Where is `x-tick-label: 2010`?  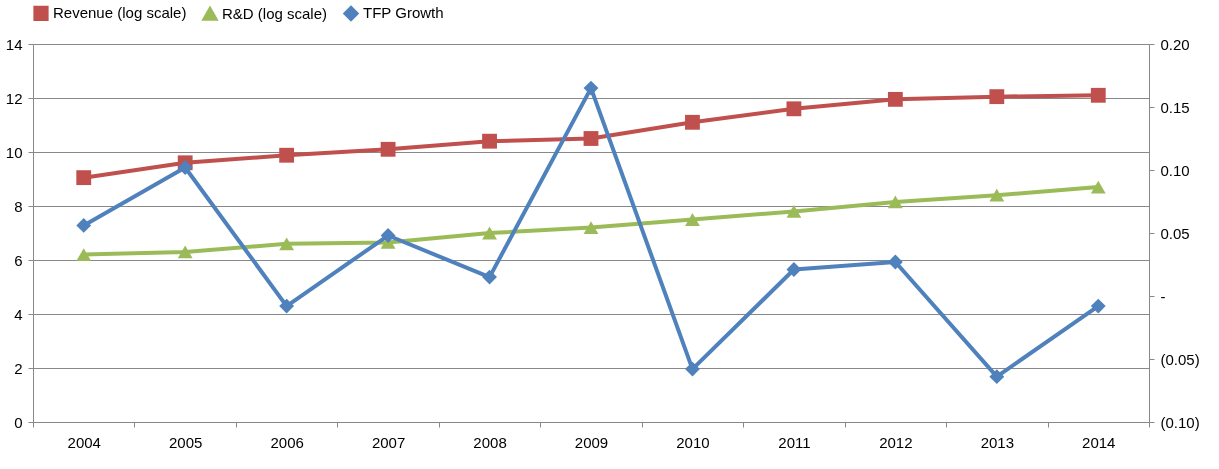
x-tick-label: 2010 is located at coordinates (693, 442).